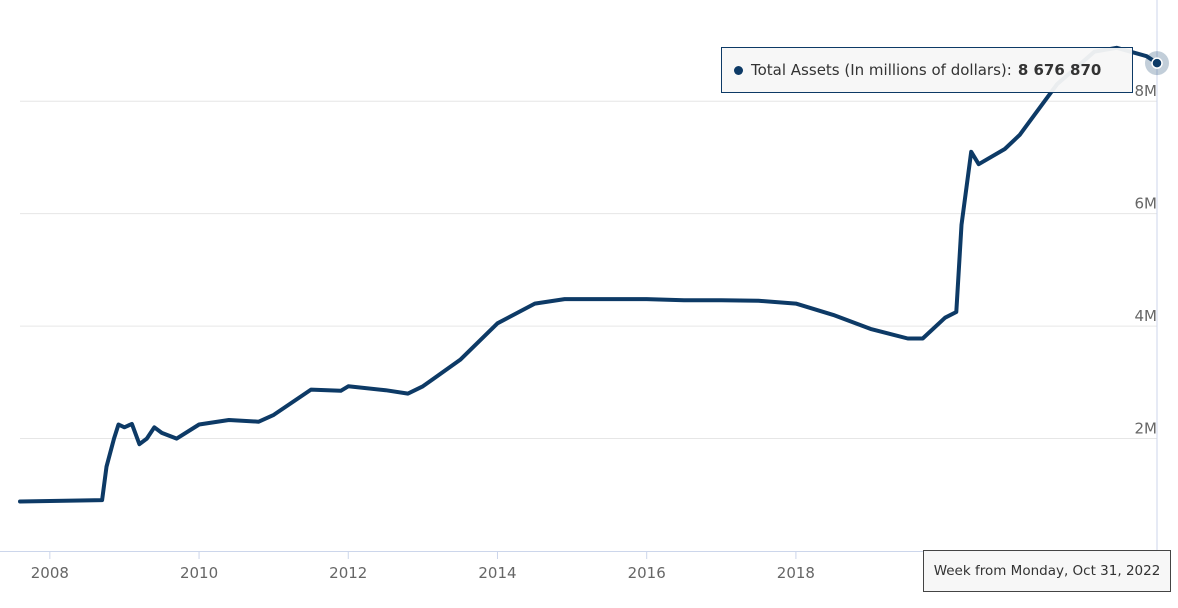  I want to click on x-tick-label: 2008, so click(50, 573).